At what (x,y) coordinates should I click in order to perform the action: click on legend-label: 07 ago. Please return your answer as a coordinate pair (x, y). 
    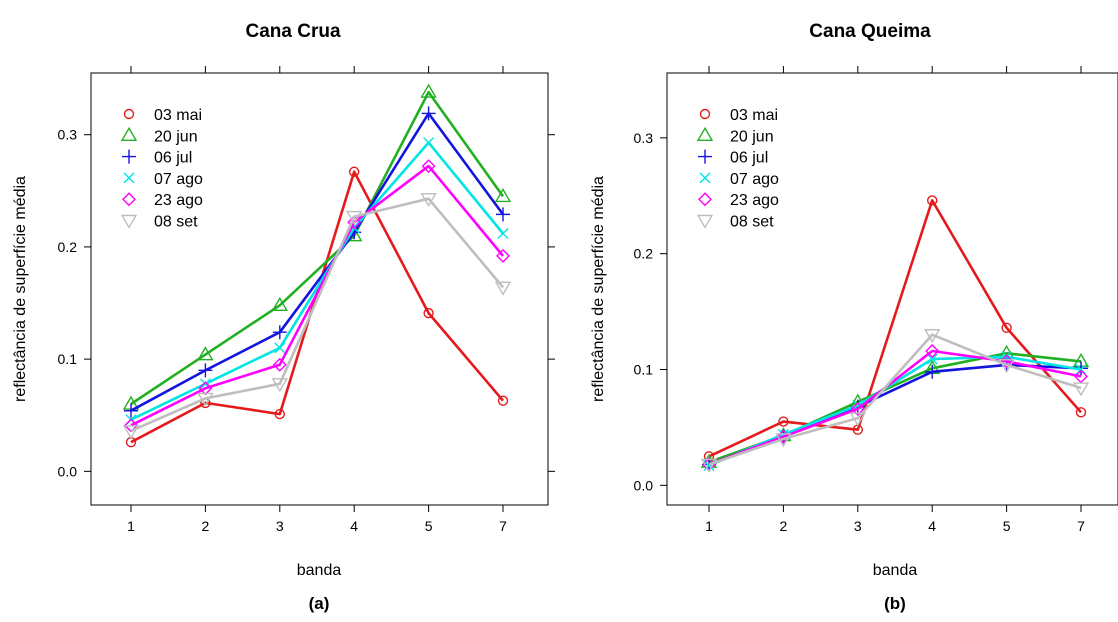
    Looking at the image, I should click on (178, 179).